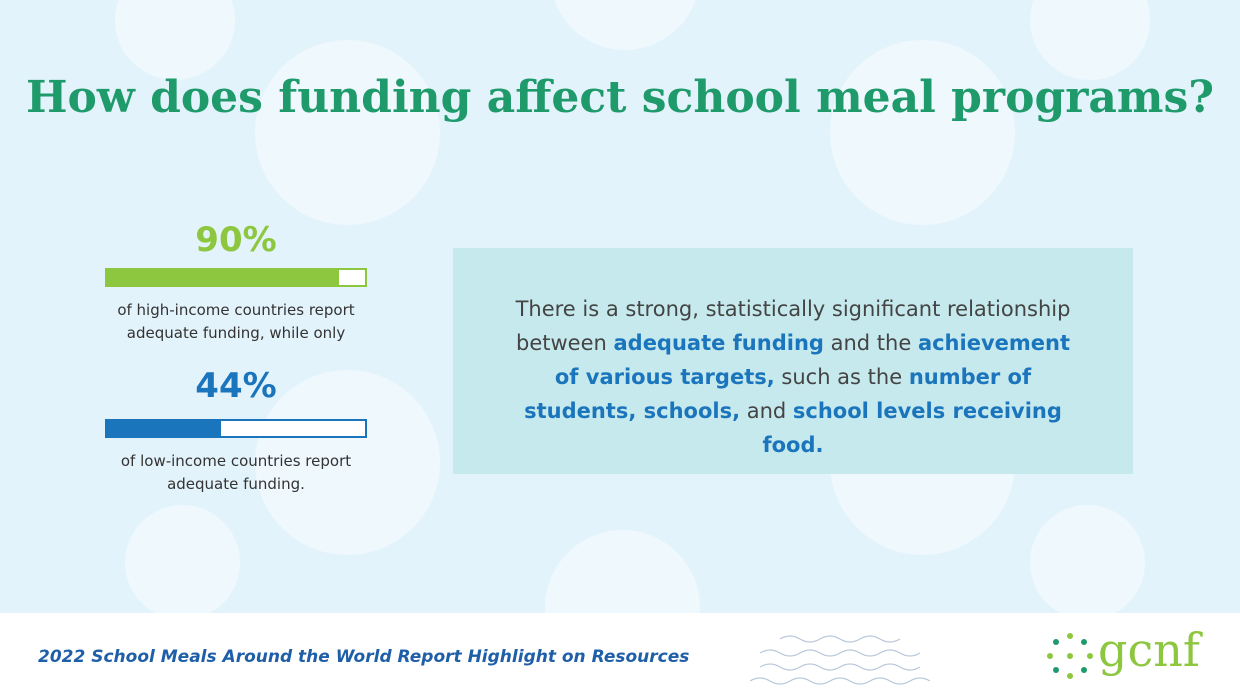 The image size is (1240, 698). What do you see at coordinates (841, 377) in the screenshot?
I see `body-text: such as the` at bounding box center [841, 377].